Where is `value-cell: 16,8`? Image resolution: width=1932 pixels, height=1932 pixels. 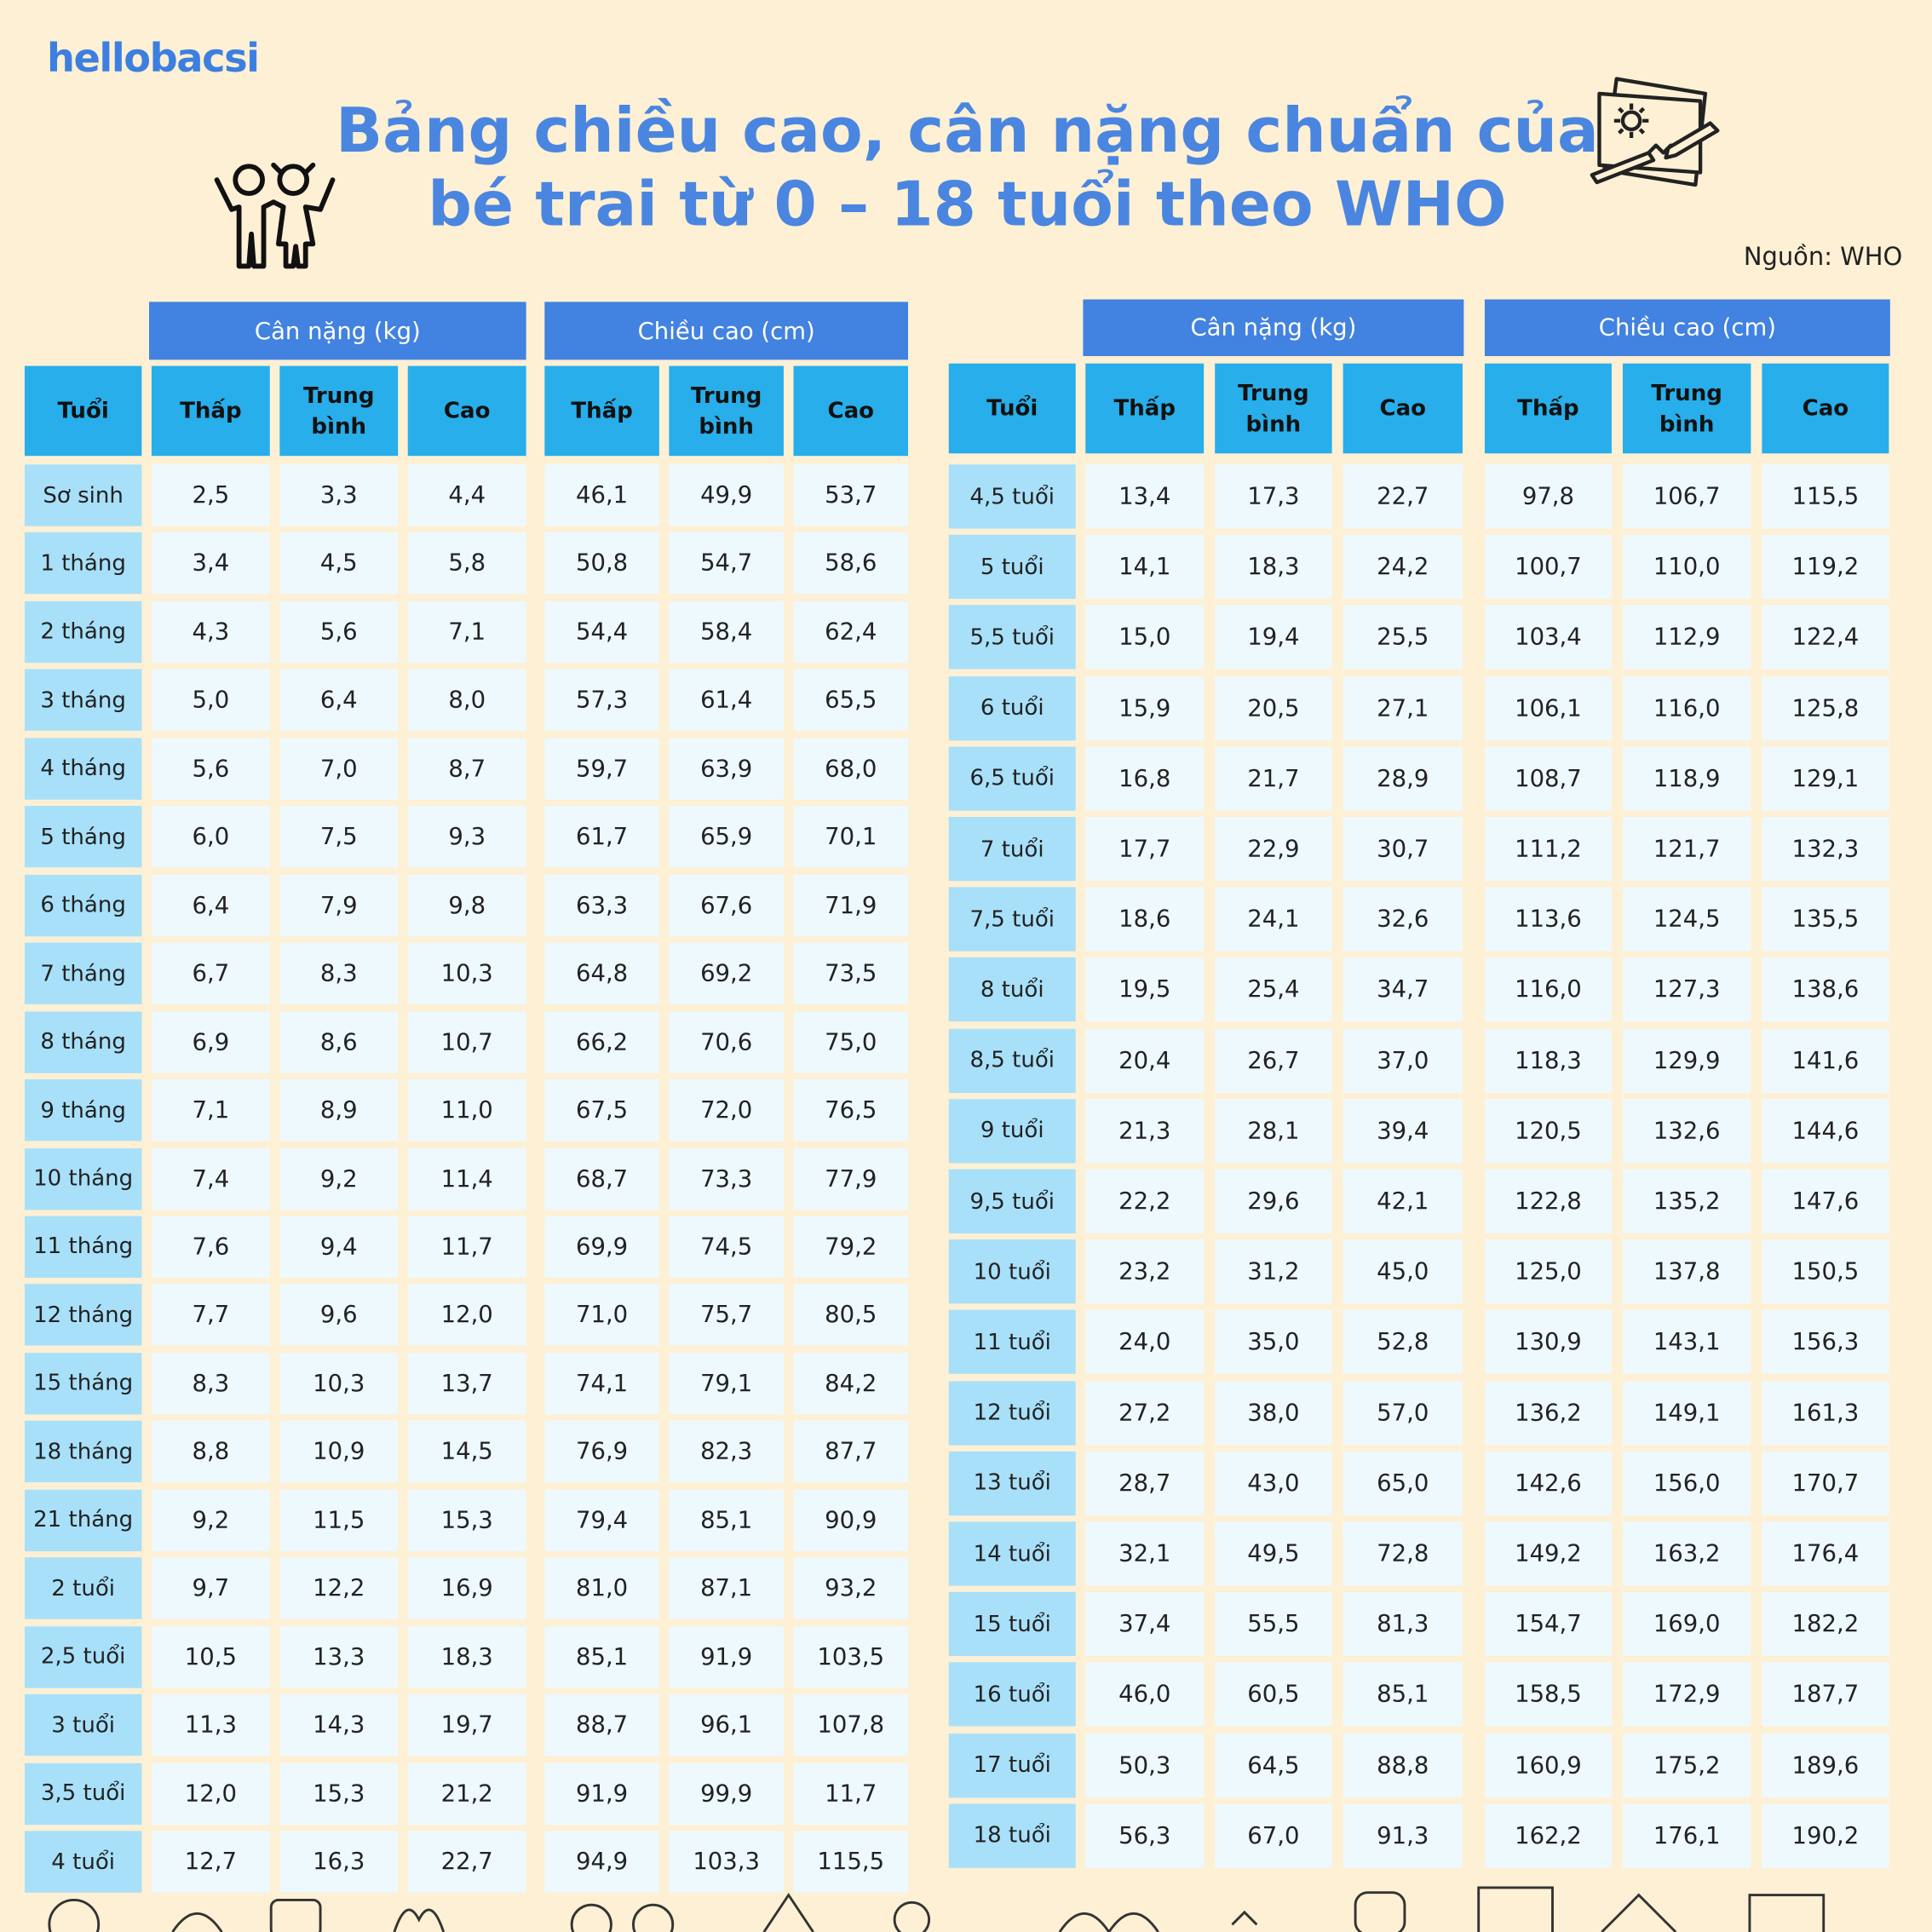
value-cell: 16,8 is located at coordinates (1145, 778).